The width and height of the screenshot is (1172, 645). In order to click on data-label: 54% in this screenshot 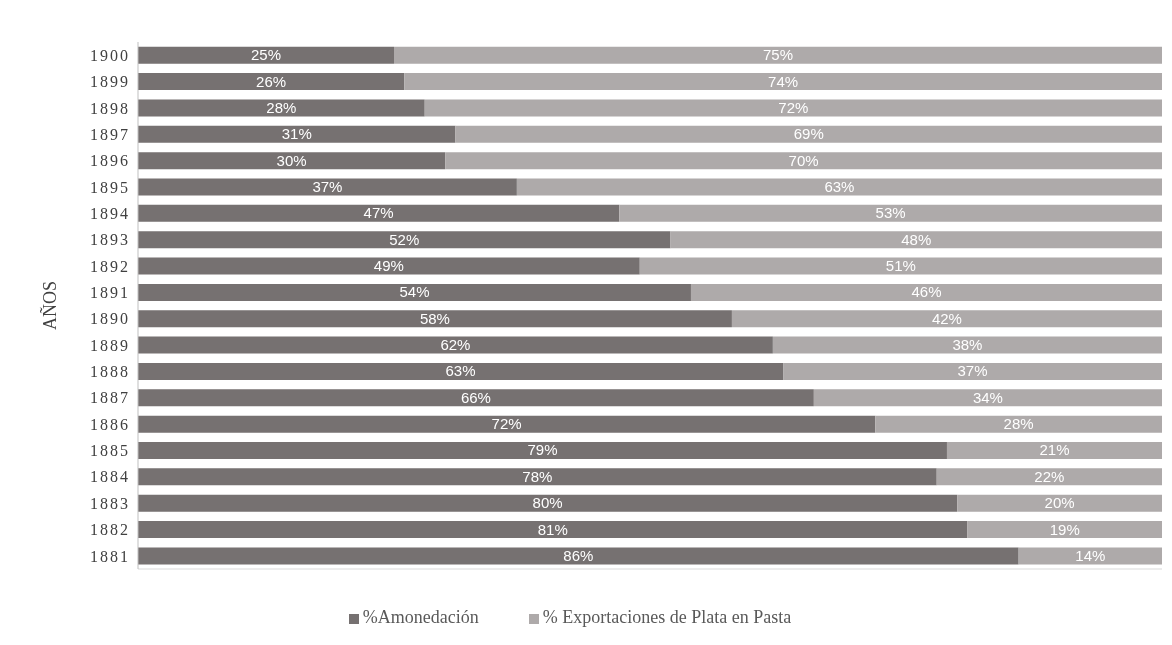, I will do `click(414, 292)`.